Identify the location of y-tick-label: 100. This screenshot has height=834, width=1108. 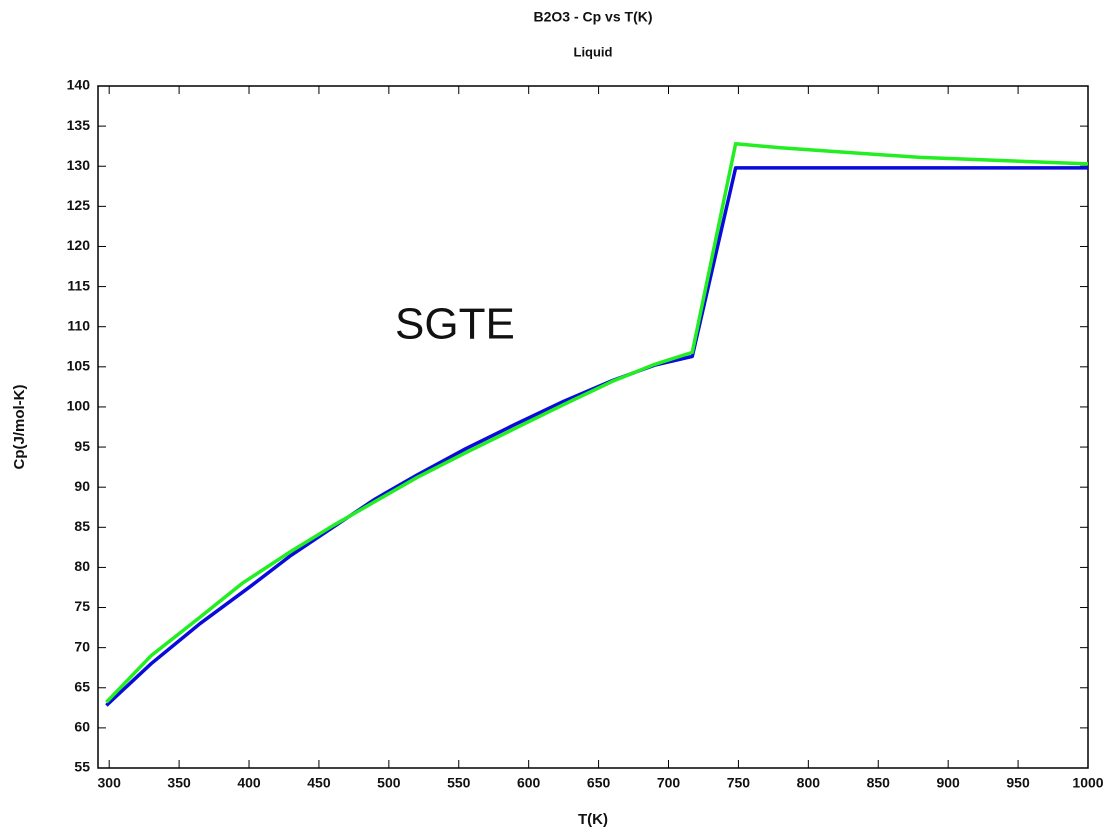
(79, 406).